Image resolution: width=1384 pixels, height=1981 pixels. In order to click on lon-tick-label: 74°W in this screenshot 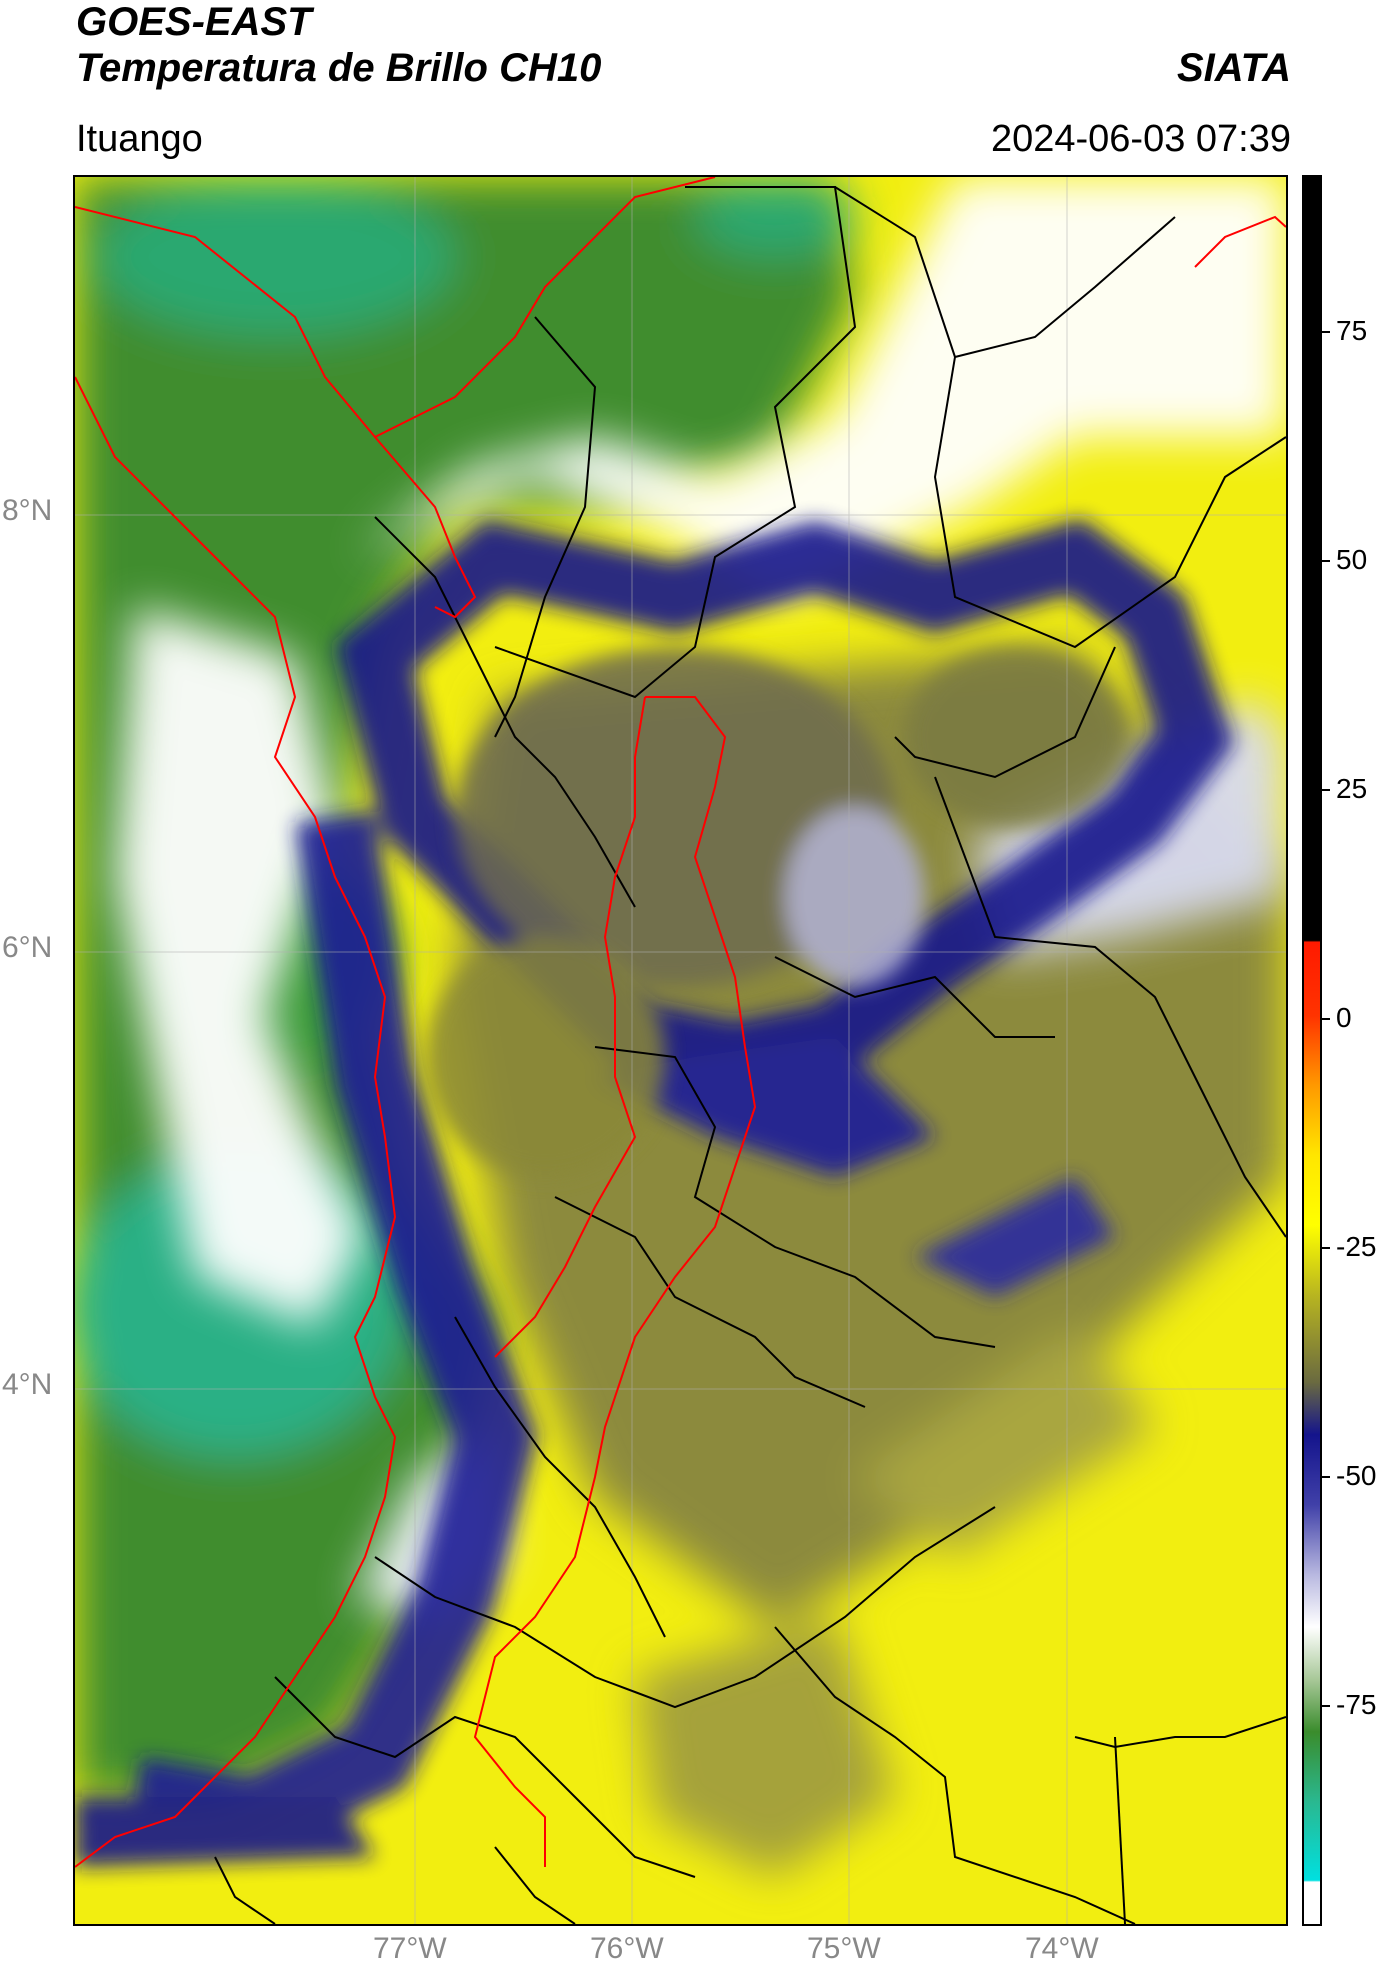, I will do `click(1062, 1948)`.